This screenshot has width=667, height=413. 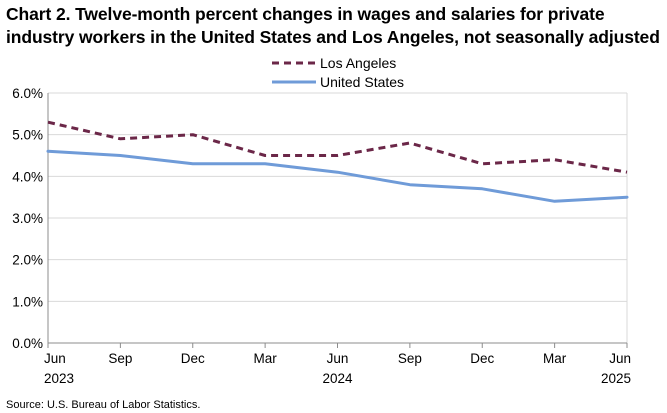 What do you see at coordinates (27, 93) in the screenshot?
I see `y-tick-label: 6.0%` at bounding box center [27, 93].